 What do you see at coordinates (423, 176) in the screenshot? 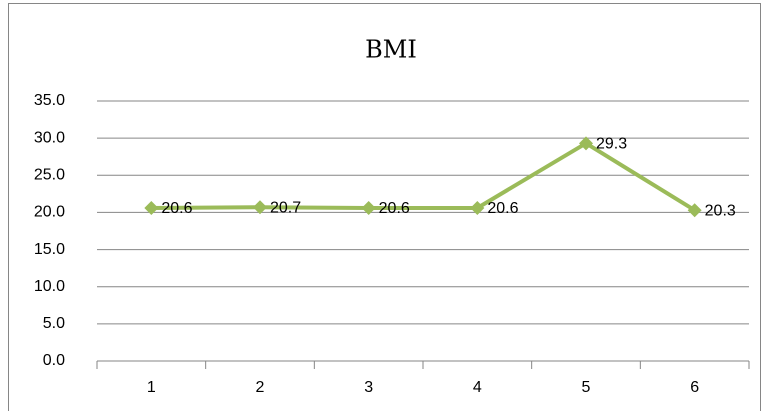
I see `series-line` at bounding box center [423, 176].